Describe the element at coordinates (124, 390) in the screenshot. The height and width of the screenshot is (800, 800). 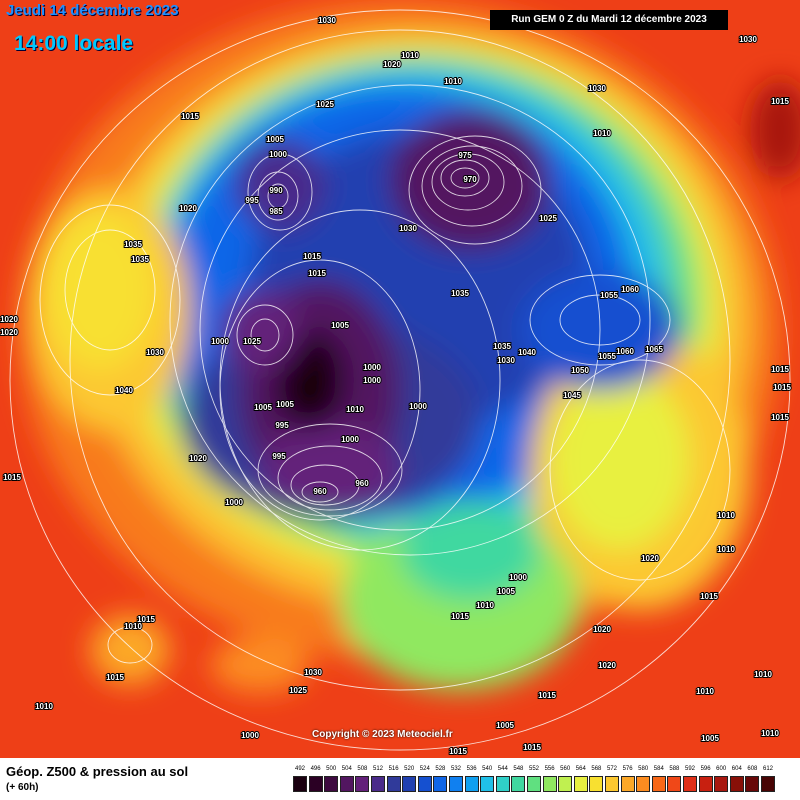
I see `isobar-label: 1040` at that location.